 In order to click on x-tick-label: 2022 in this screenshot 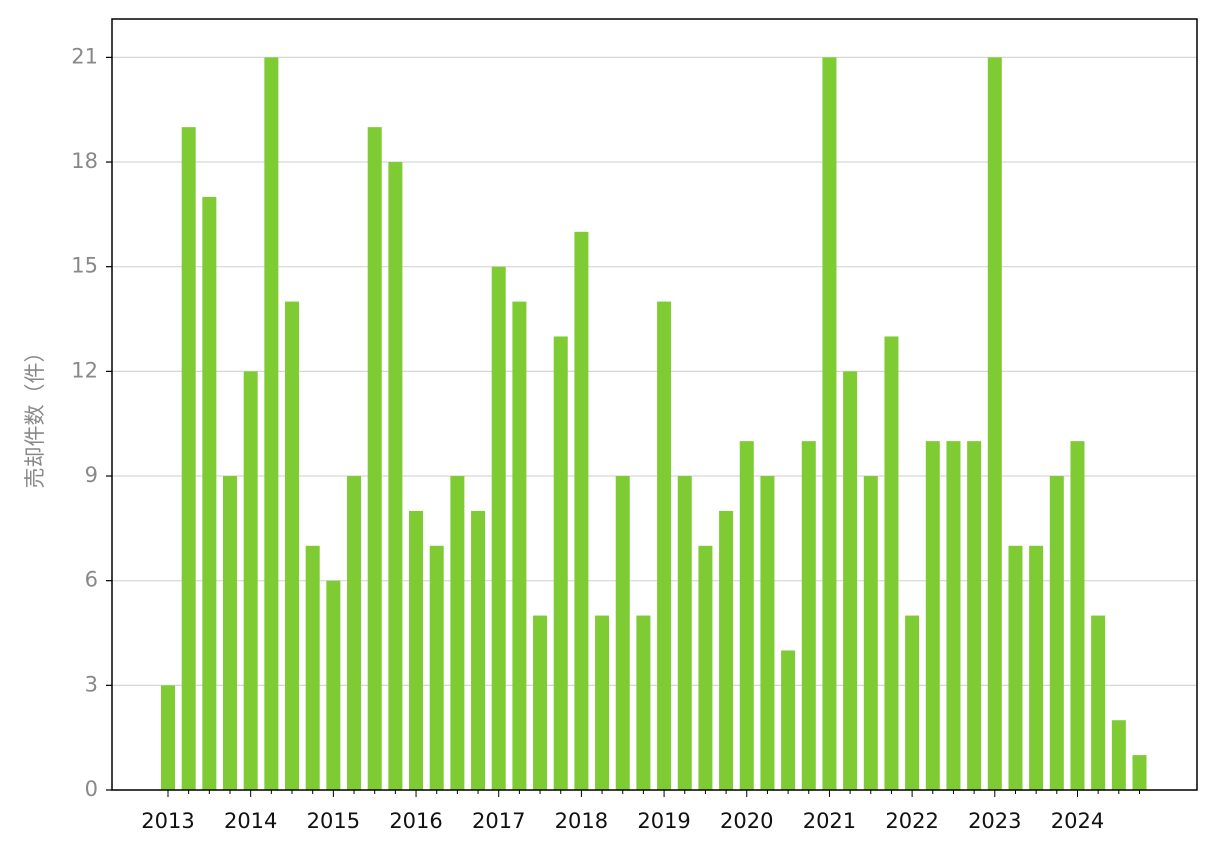, I will do `click(911, 821)`.